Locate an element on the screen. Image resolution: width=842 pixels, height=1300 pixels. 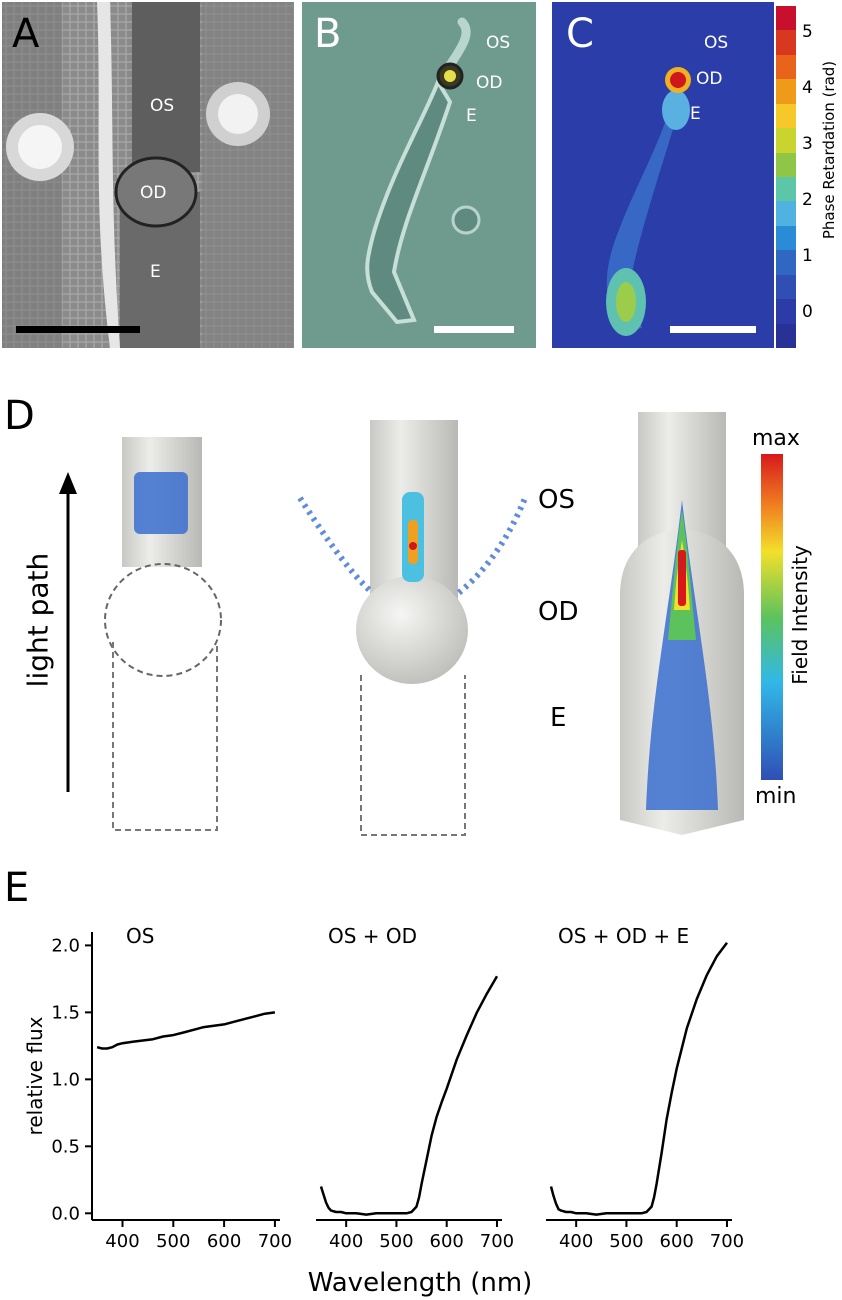
panel-b-letter: B is located at coordinates (328, 34).